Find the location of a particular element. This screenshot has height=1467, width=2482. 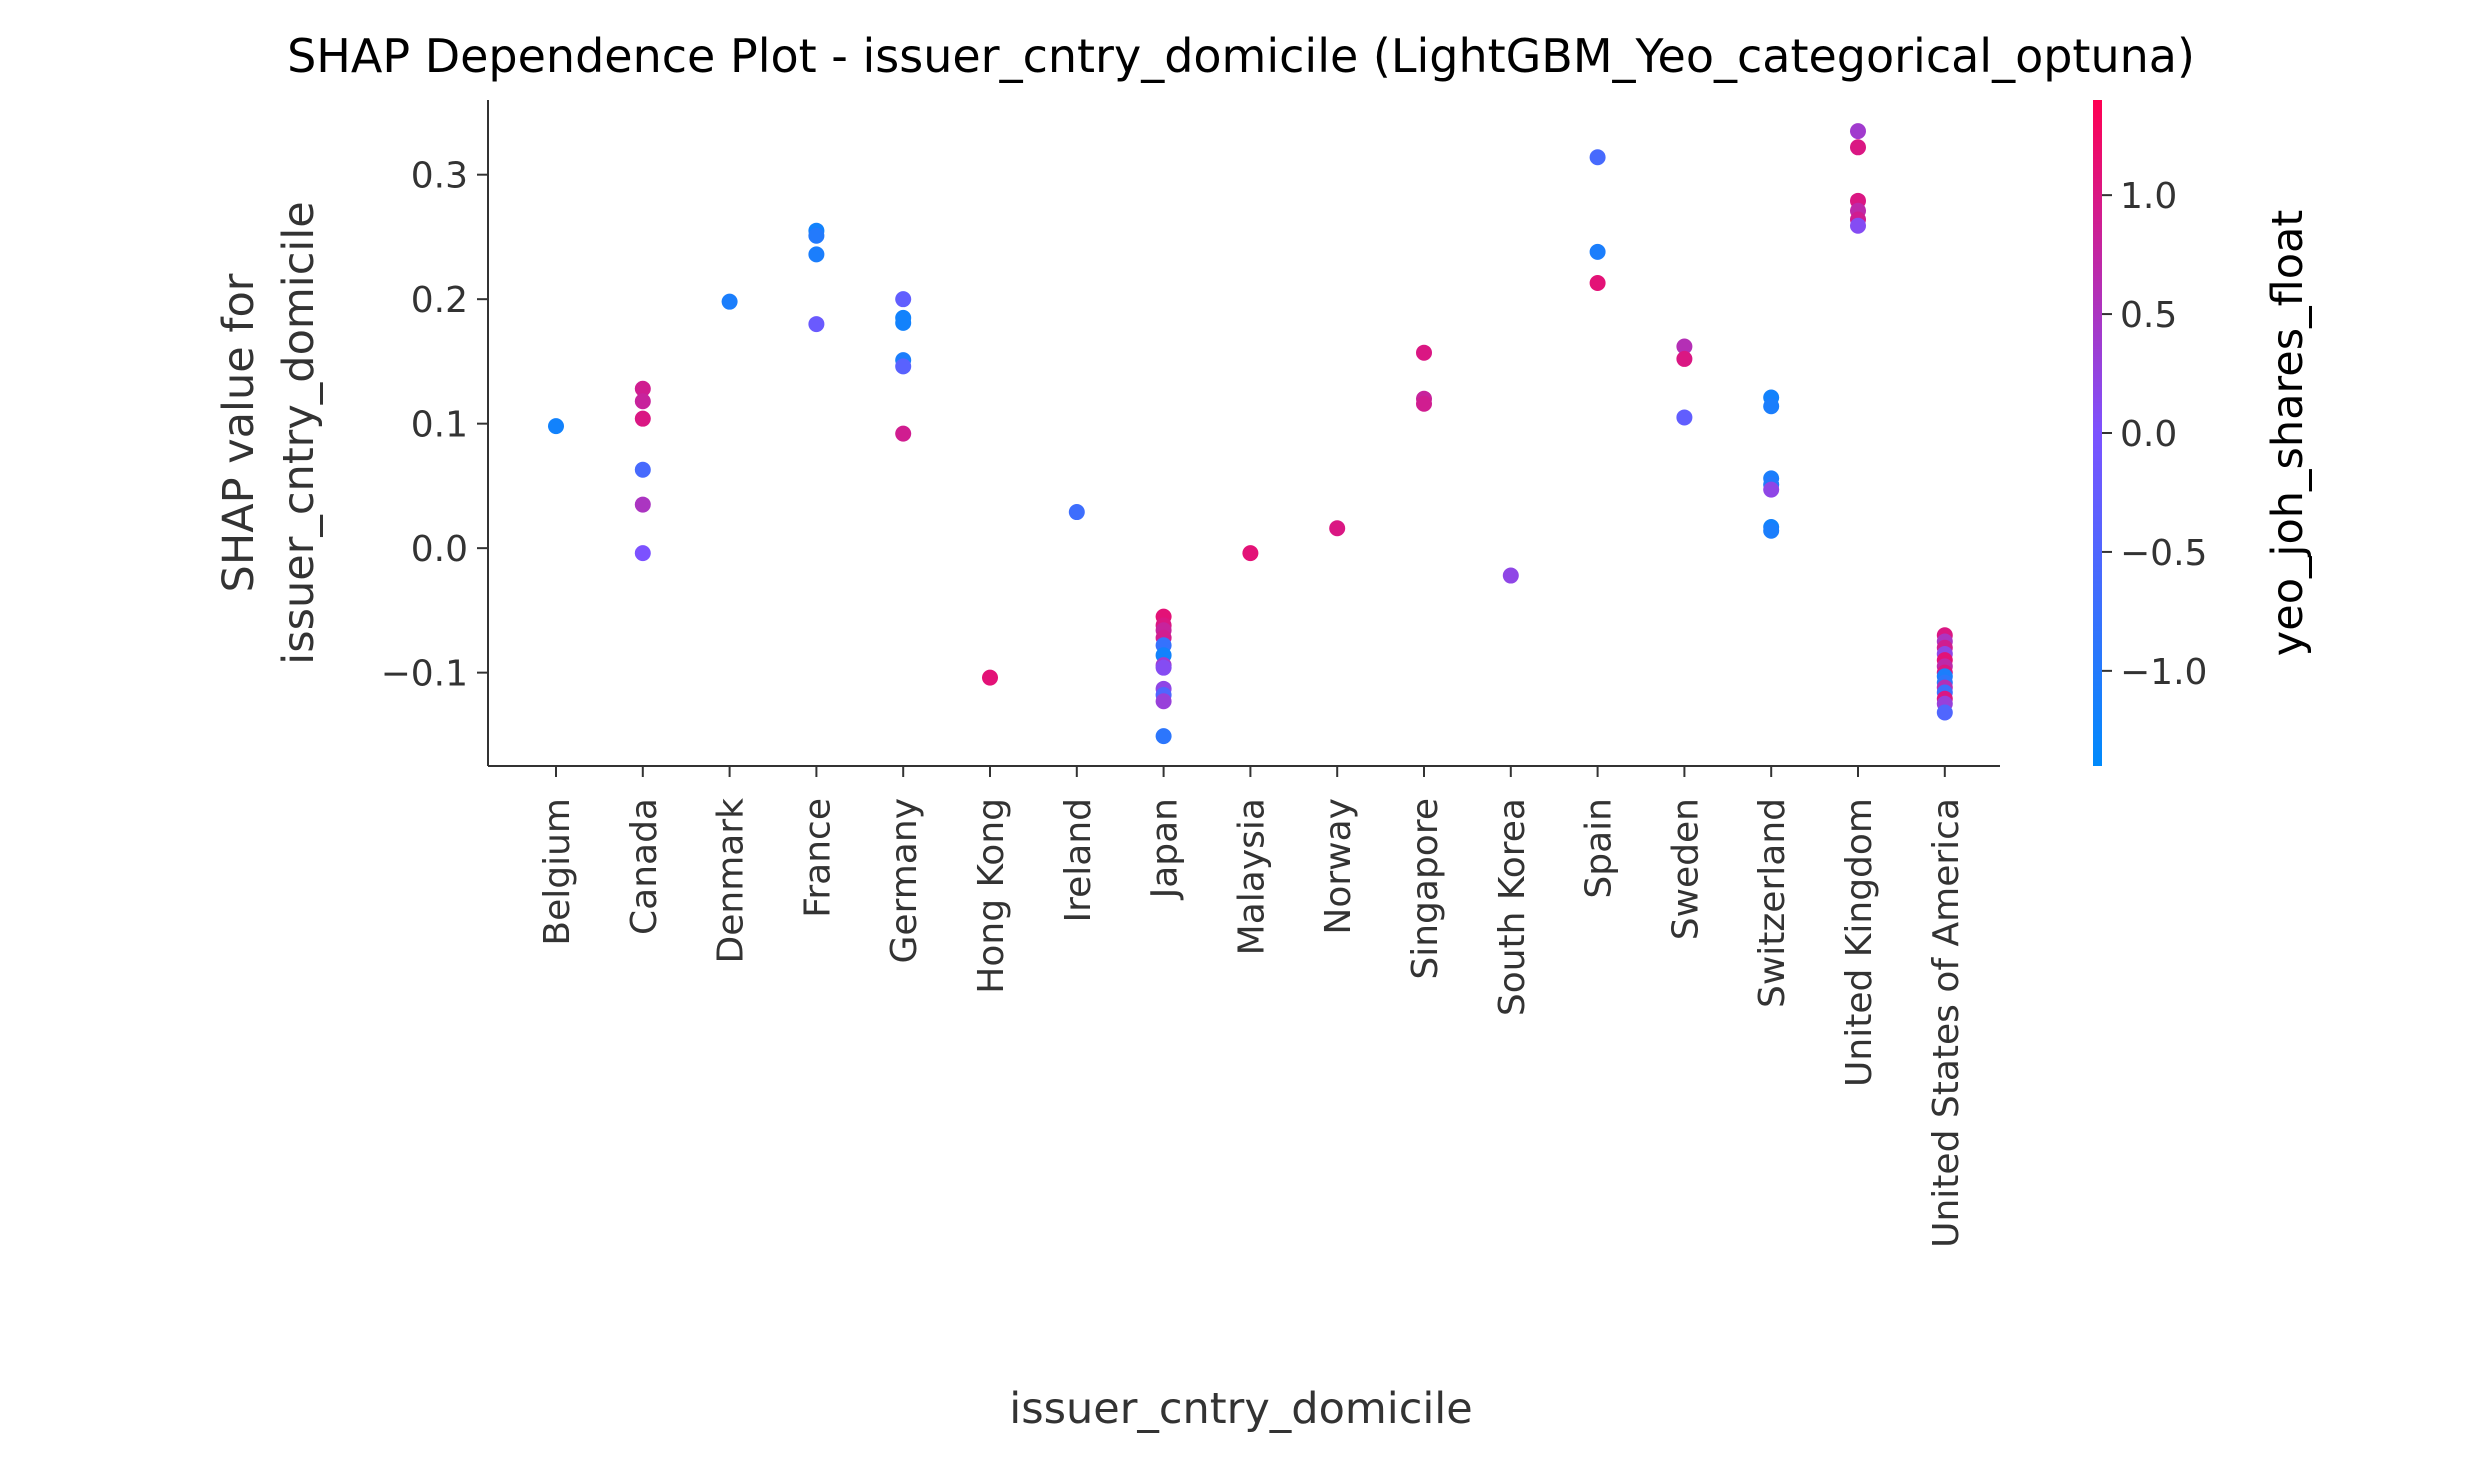

x-tick-label-spain: Spain is located at coordinates (1599, 848).